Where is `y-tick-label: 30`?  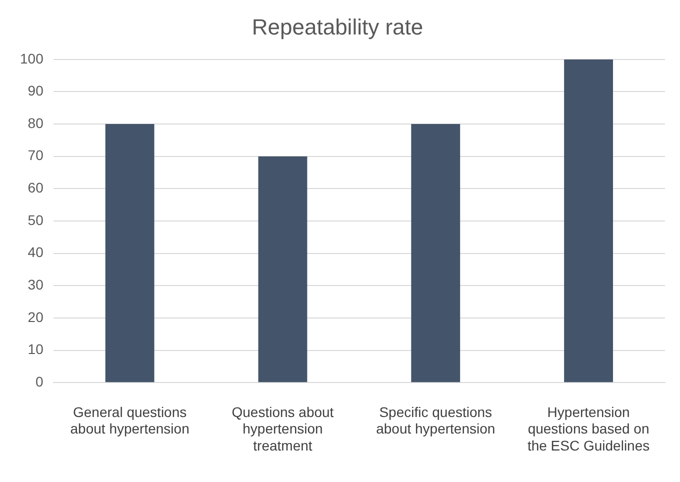 y-tick-label: 30 is located at coordinates (36, 284).